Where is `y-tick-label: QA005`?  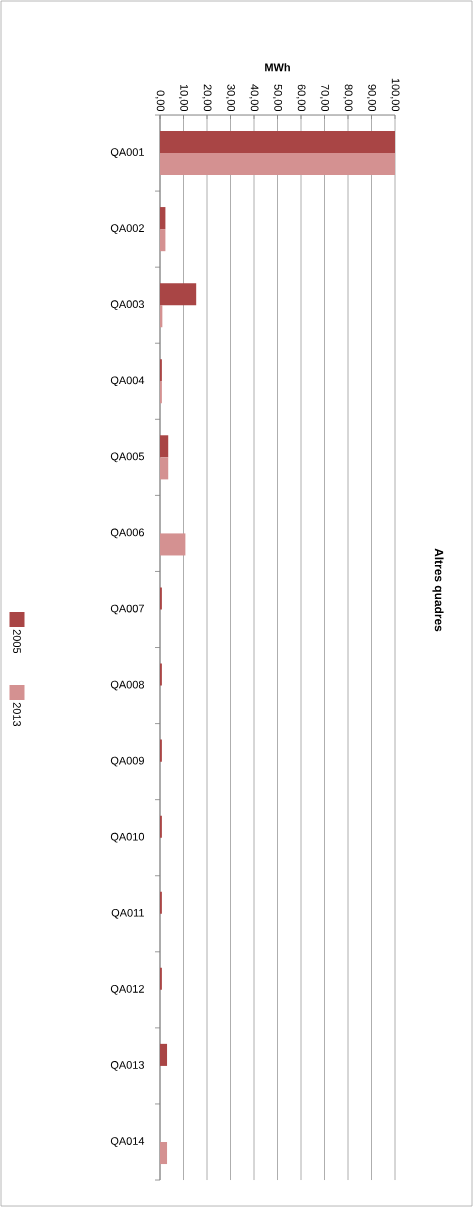 y-tick-label: QA005 is located at coordinates (127, 457).